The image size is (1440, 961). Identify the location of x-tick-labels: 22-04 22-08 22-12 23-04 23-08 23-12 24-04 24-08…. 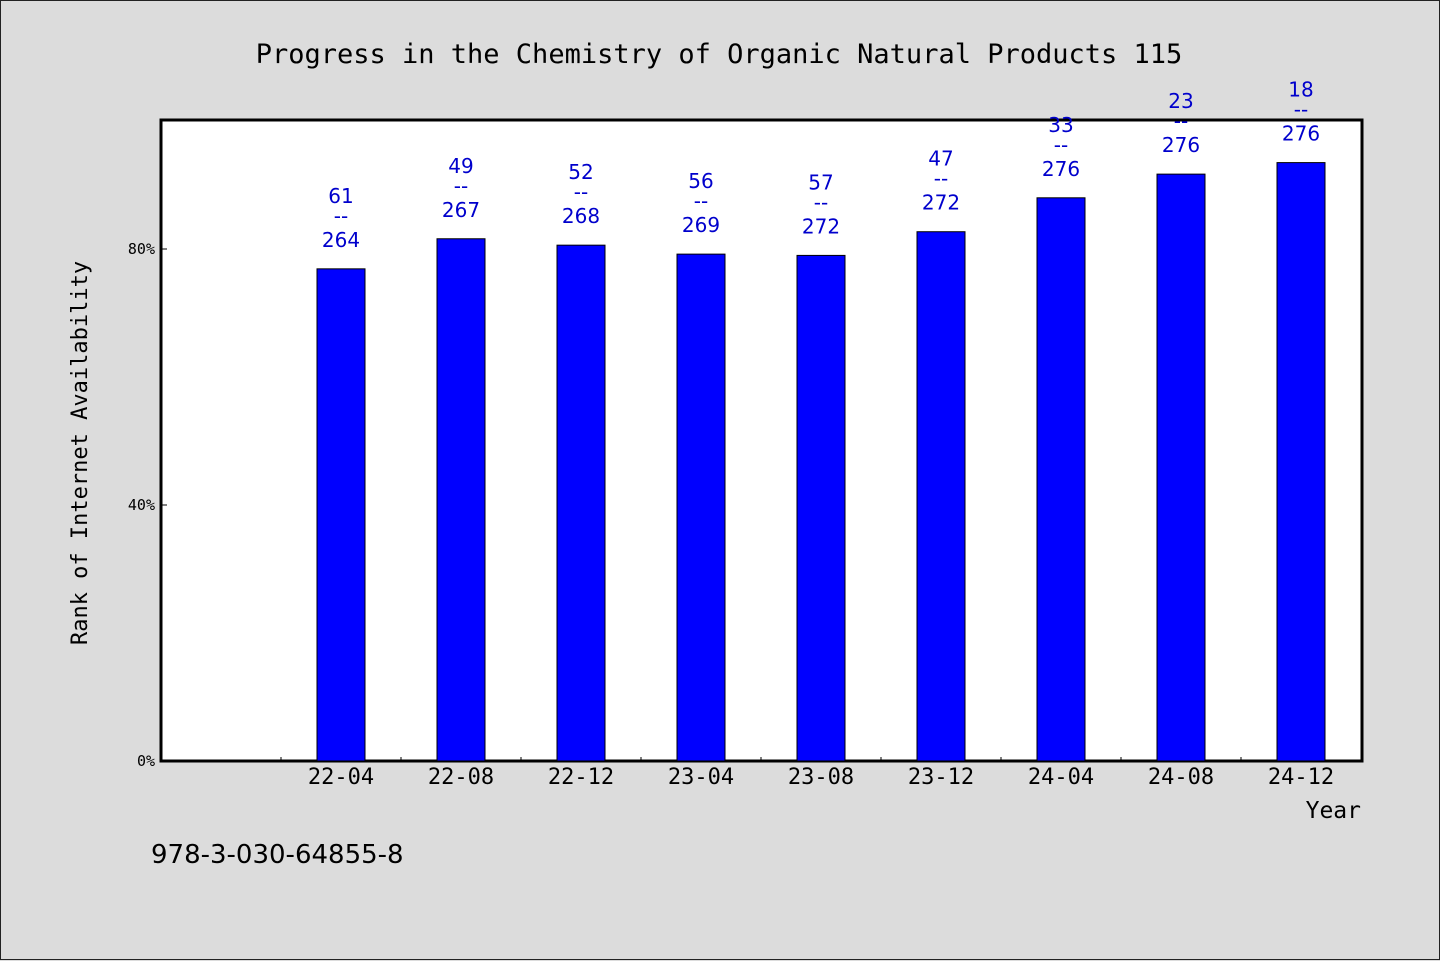
(821, 777).